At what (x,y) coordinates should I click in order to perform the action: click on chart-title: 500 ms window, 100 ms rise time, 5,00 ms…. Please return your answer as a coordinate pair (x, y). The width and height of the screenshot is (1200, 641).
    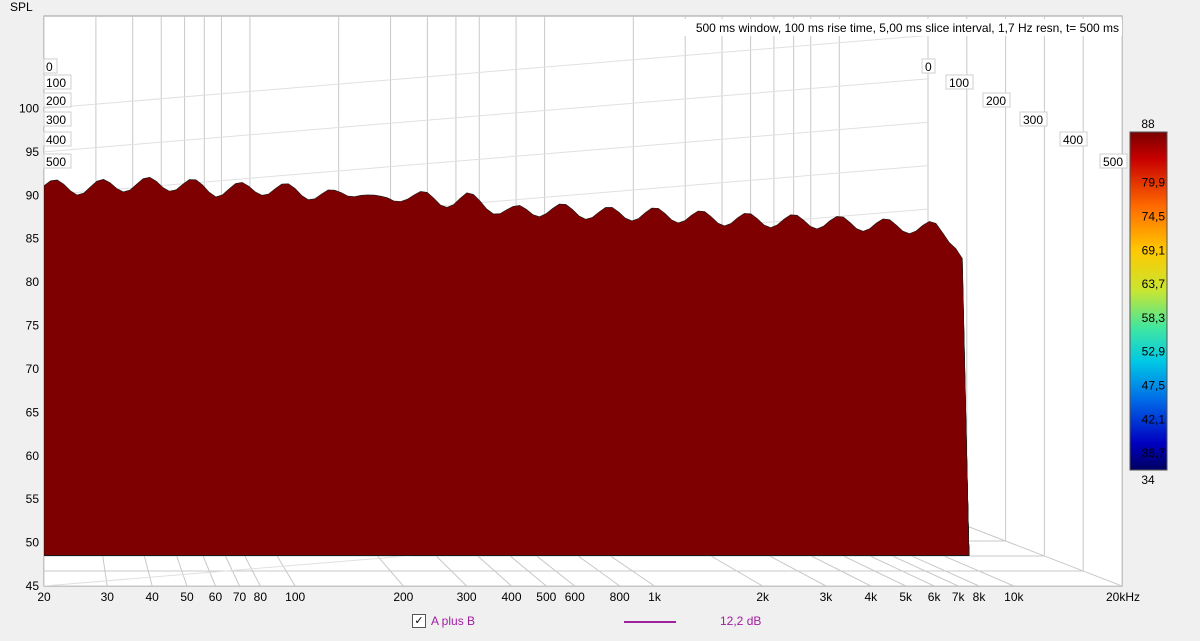
    Looking at the image, I should click on (907, 28).